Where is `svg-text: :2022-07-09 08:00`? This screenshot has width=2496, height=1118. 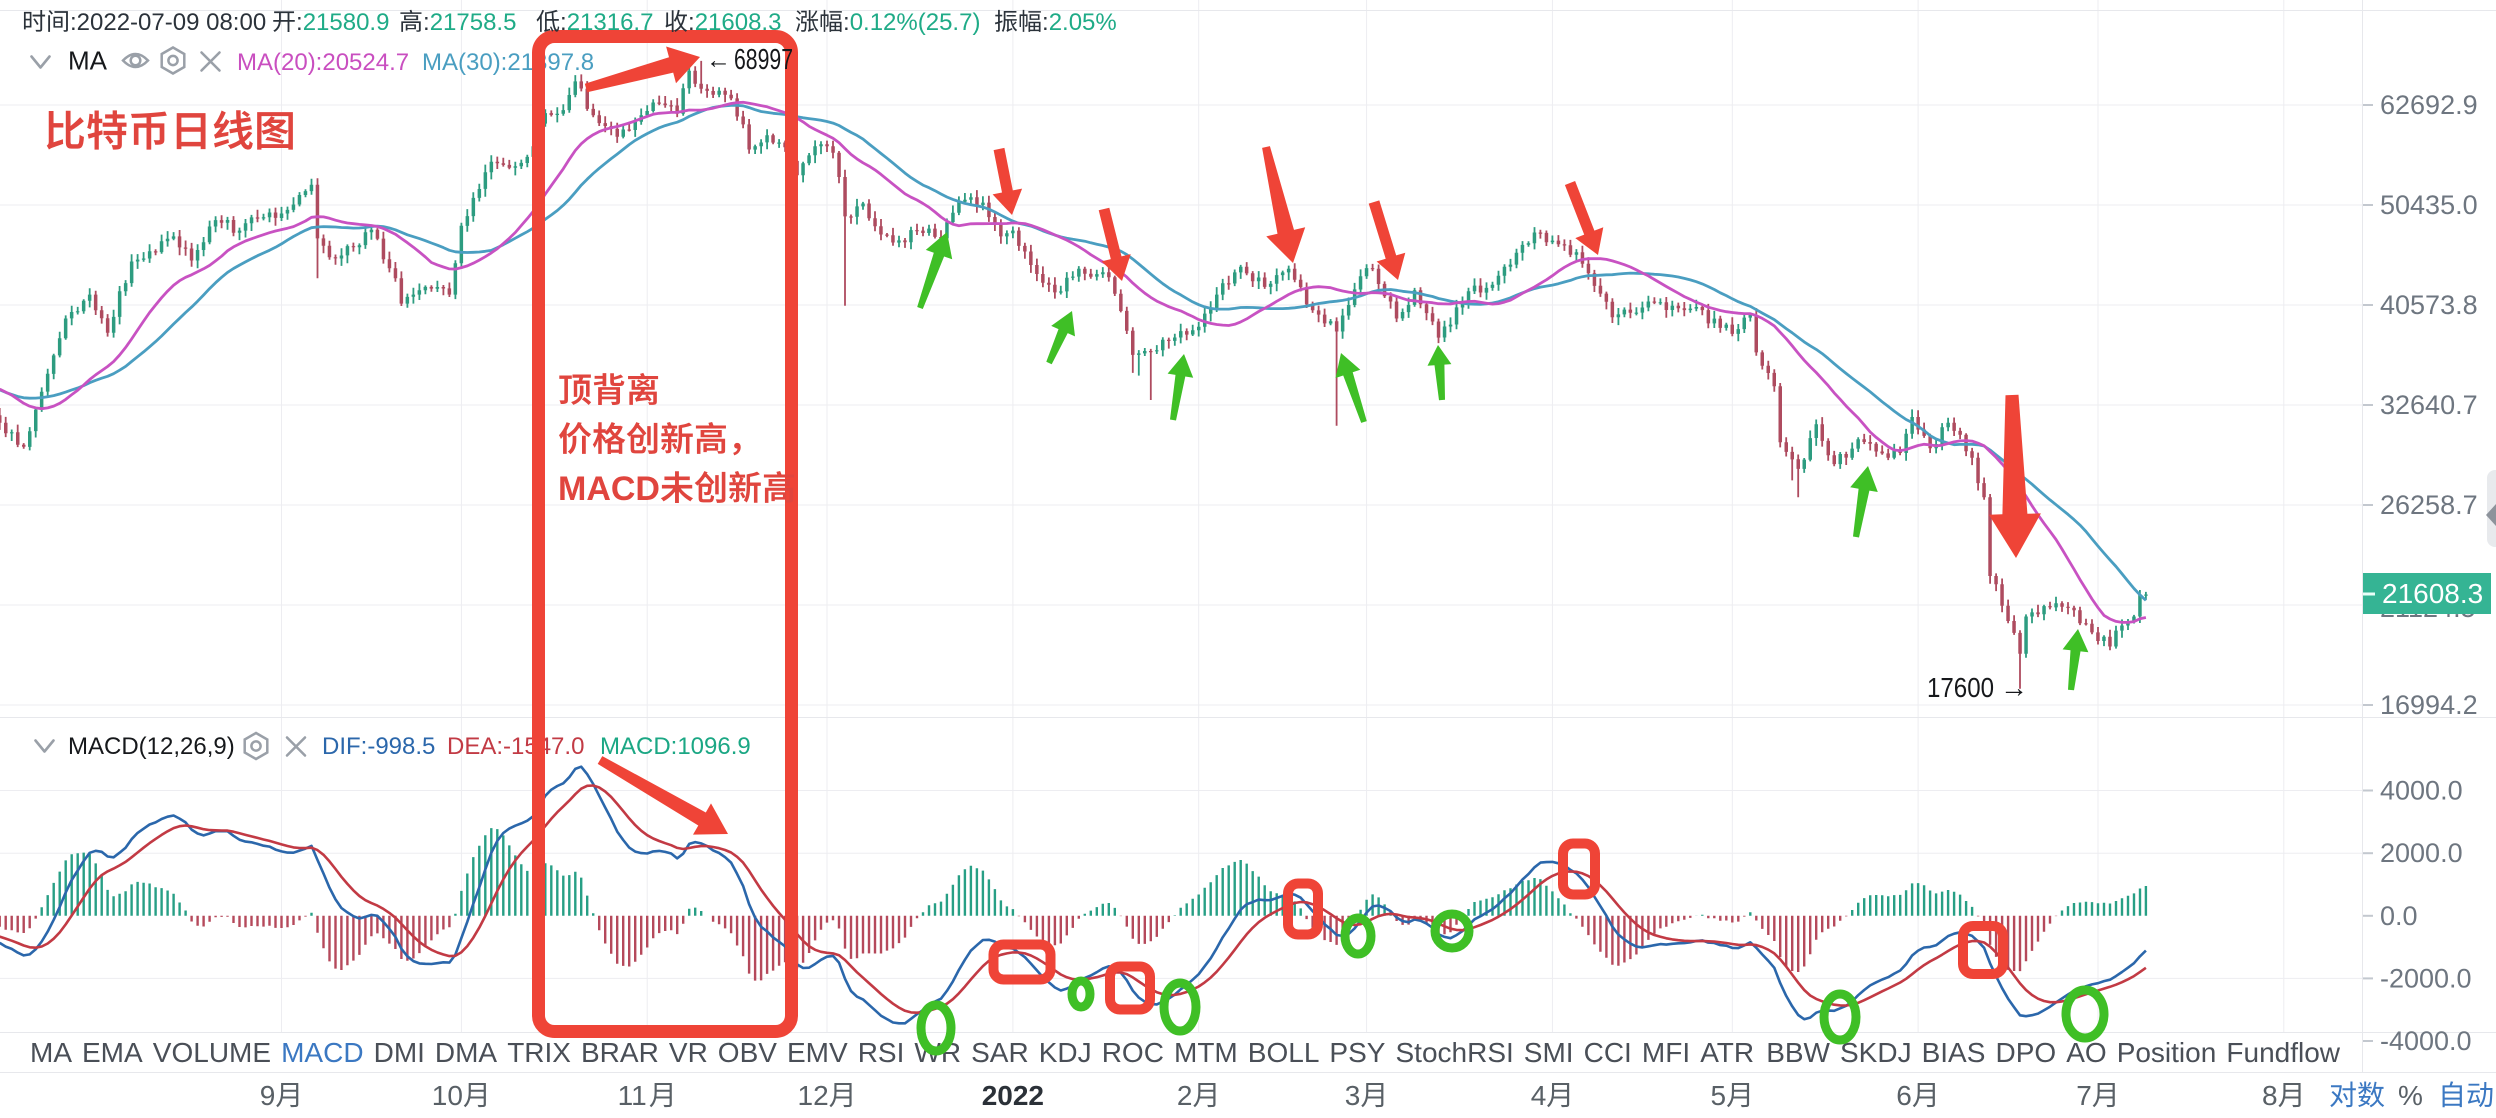 svg-text: :2022-07-09 08:00 is located at coordinates (168, 22).